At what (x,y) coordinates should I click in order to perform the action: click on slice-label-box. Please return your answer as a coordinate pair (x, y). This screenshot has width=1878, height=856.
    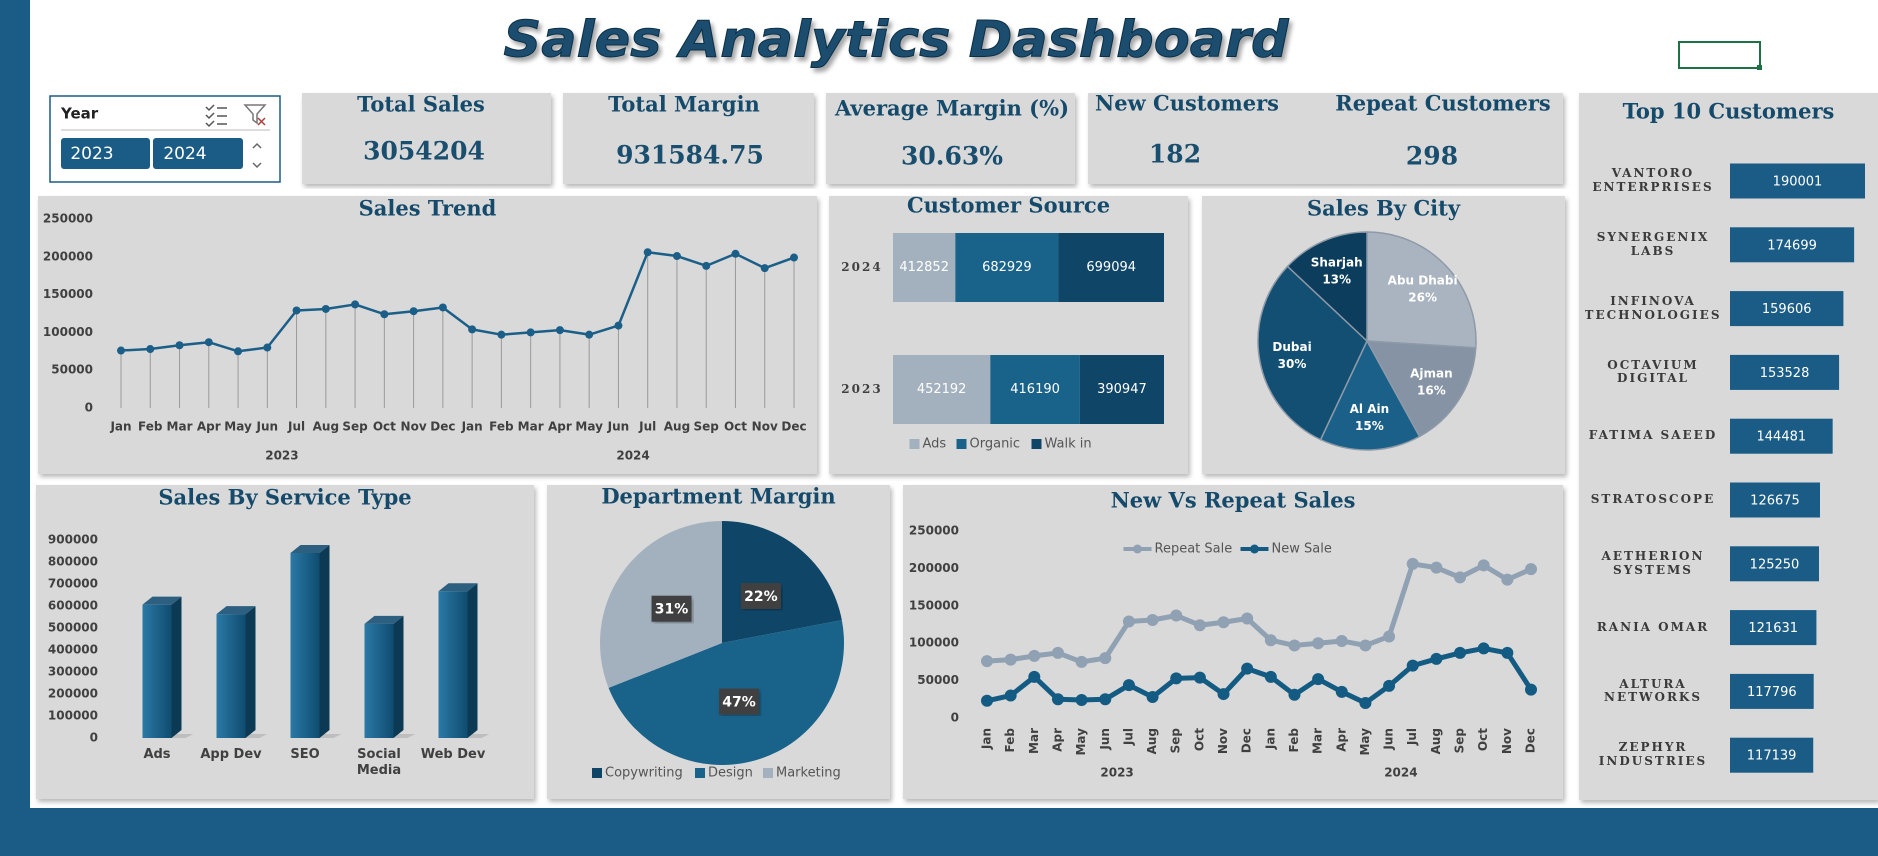
    Looking at the image, I should click on (671, 608).